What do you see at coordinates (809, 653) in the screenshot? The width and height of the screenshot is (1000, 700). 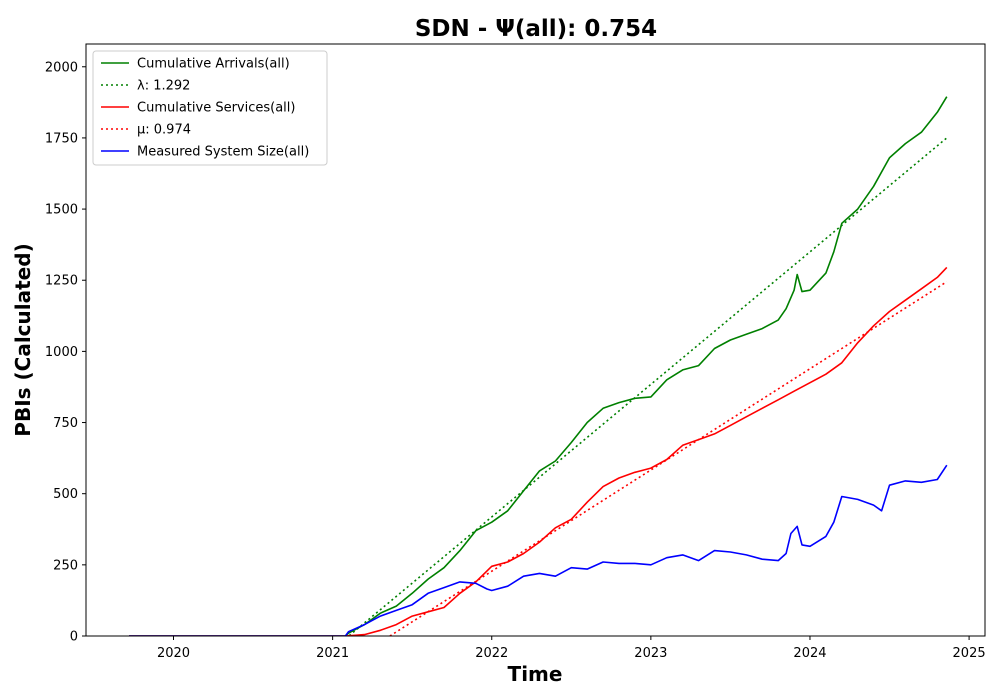 I see `x-tick-label: 2024` at bounding box center [809, 653].